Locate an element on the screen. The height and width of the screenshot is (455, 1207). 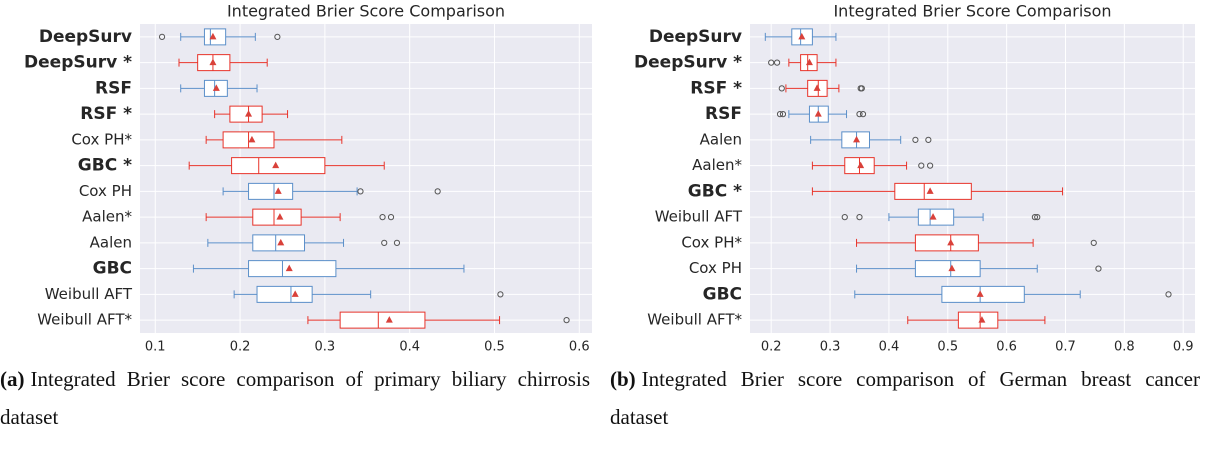
x-tick-label: 0.7 is located at coordinates (1065, 347).